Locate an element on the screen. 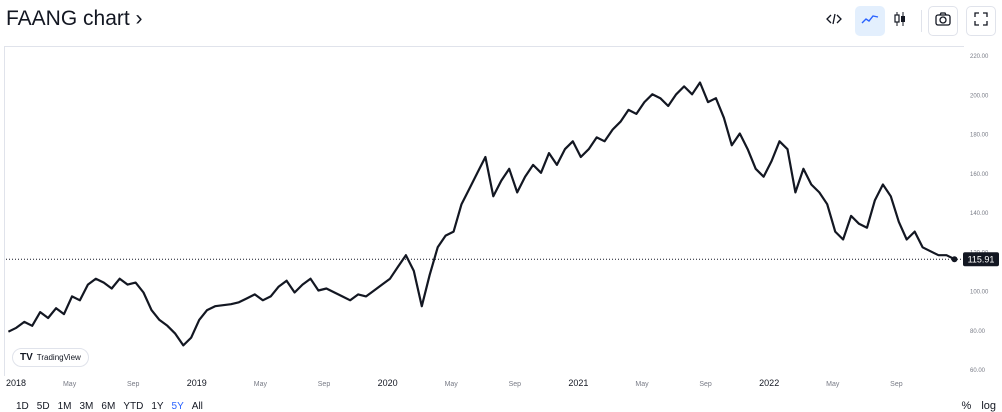 Image resolution: width=1002 pixels, height=412 pixels. y-tick-label: 140.00 is located at coordinates (979, 214).